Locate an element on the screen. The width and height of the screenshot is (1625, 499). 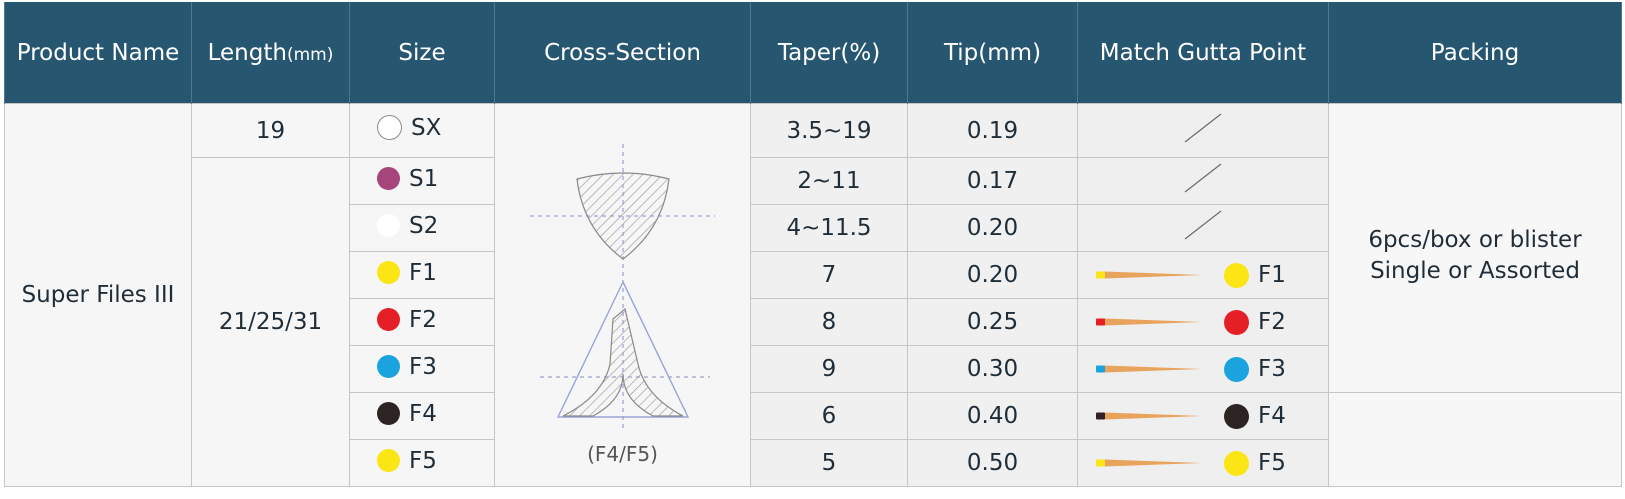
size-value: F4 is located at coordinates (423, 413).